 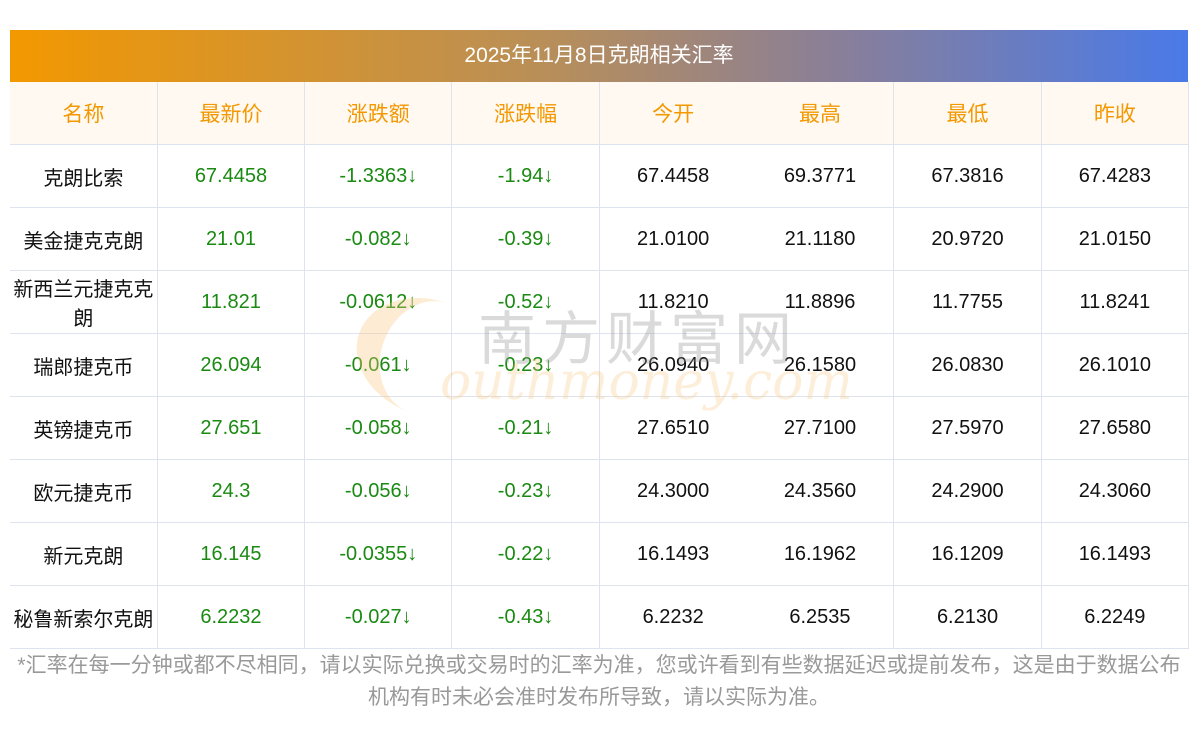 What do you see at coordinates (967, 617) in the screenshot?
I see `cell-low: 6.2130` at bounding box center [967, 617].